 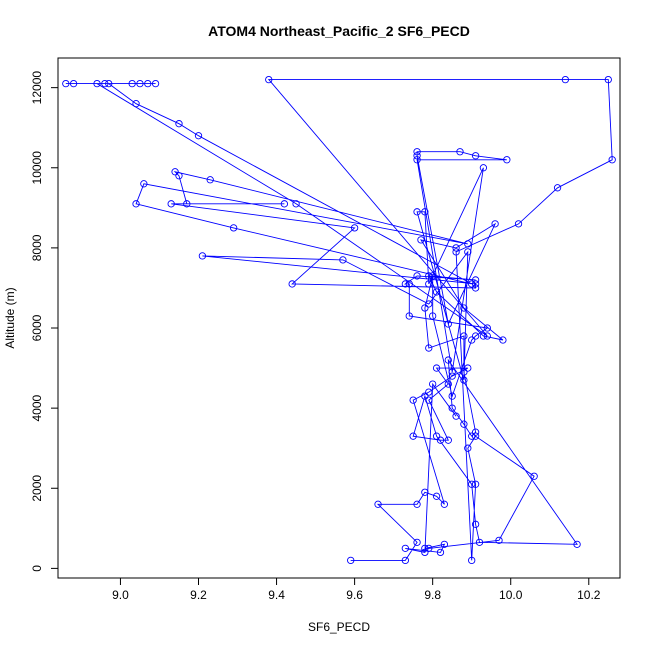 I want to click on x-tick-label: 9.0, so click(x=120, y=595).